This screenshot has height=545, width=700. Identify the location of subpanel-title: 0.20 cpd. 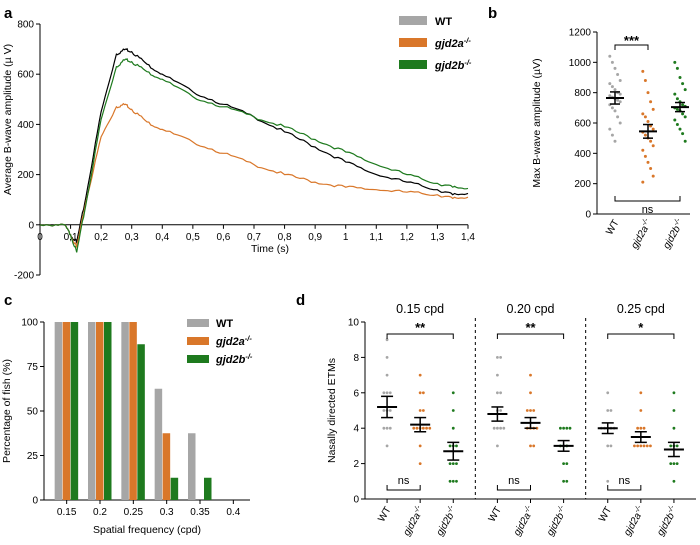
(531, 309).